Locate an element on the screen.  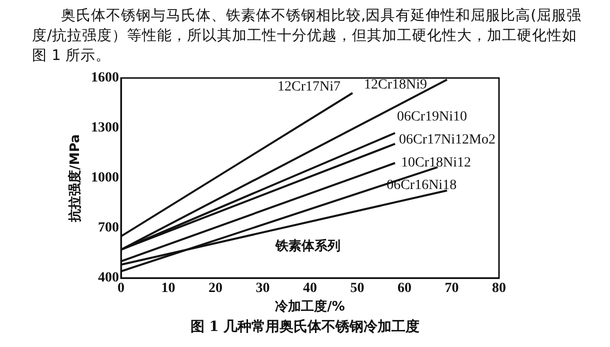
series-label: 06Cr19Ni10 is located at coordinates (432, 117).